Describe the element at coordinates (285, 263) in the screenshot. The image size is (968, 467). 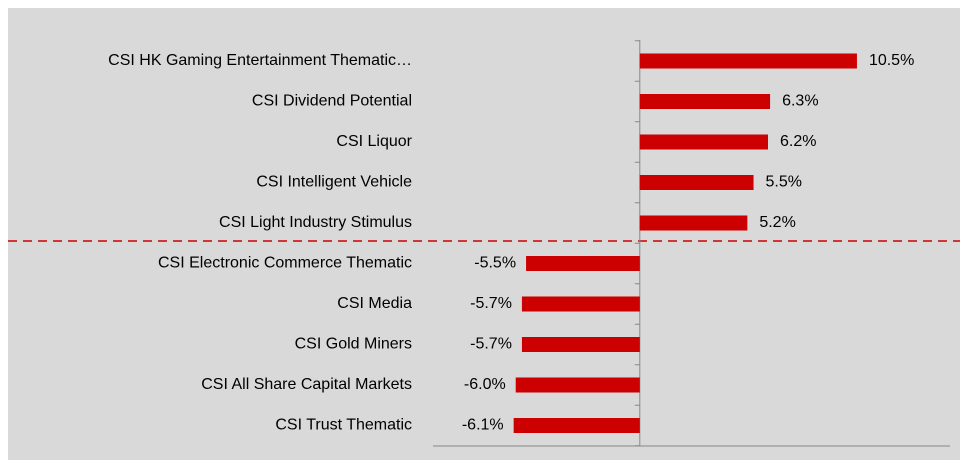
I see `category-label: CSI Electronic Commerce Thematic` at that location.